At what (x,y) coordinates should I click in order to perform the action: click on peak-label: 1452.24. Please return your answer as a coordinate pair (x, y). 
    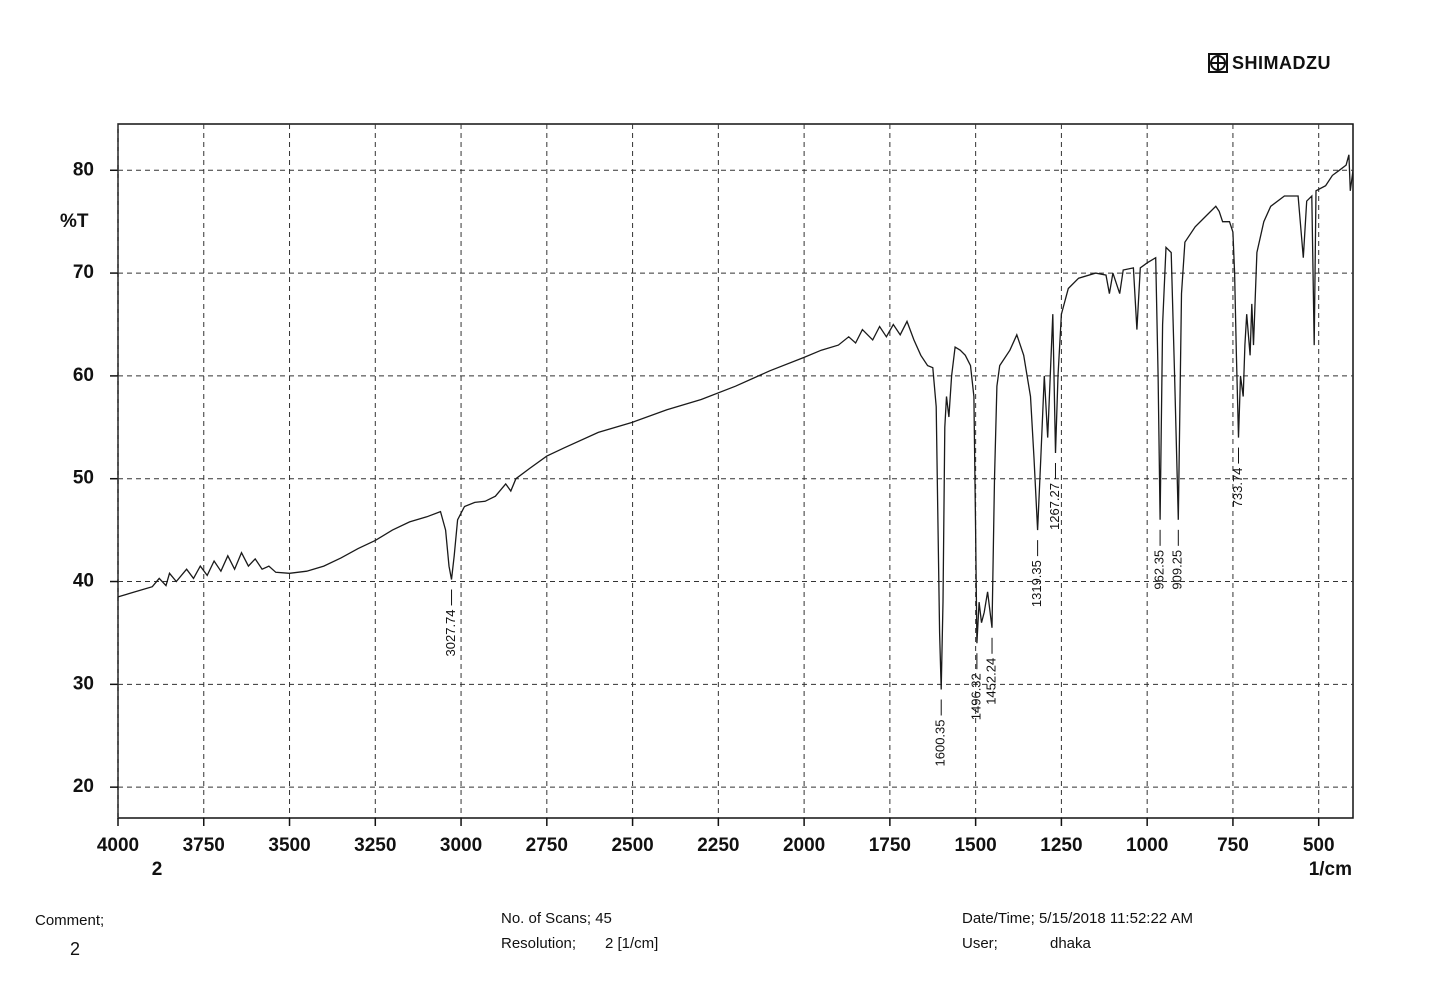
    Looking at the image, I should click on (990, 681).